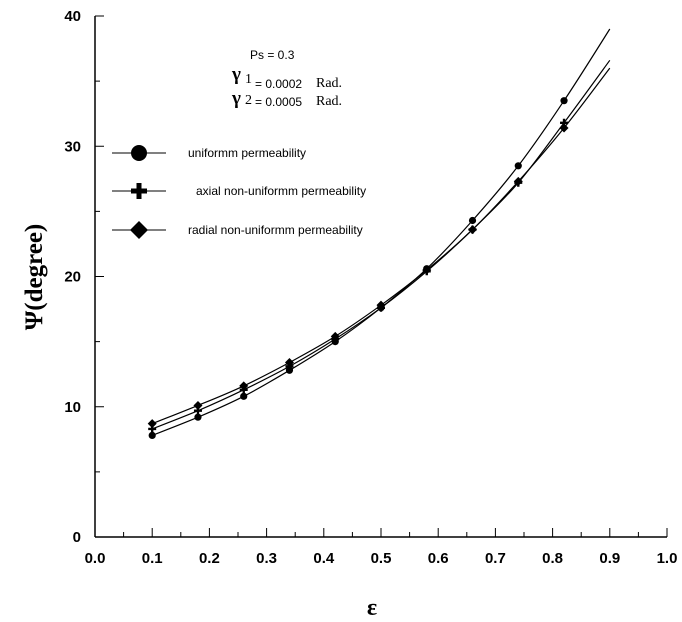 This screenshot has height=622, width=682. Describe the element at coordinates (266, 558) in the screenshot. I see `x-tick-label: 0.3` at that location.